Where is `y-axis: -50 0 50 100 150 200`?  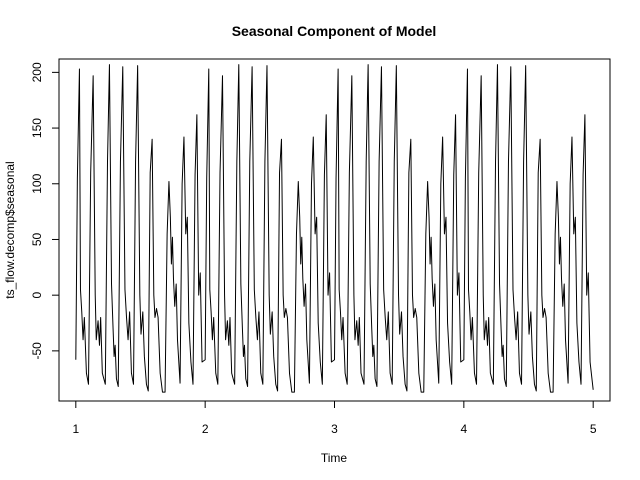
y-axis: -50 0 50 100 150 200 is located at coordinates (45, 211).